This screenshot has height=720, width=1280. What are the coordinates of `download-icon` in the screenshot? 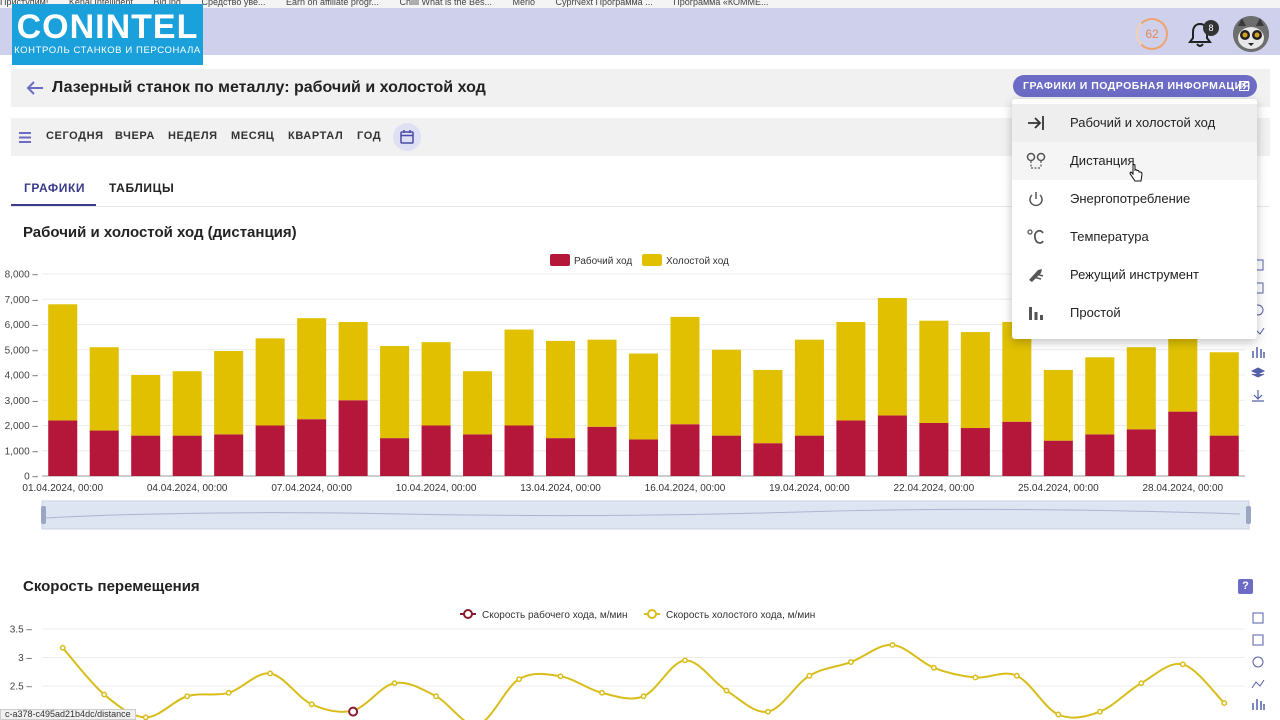 It's located at (1258, 396).